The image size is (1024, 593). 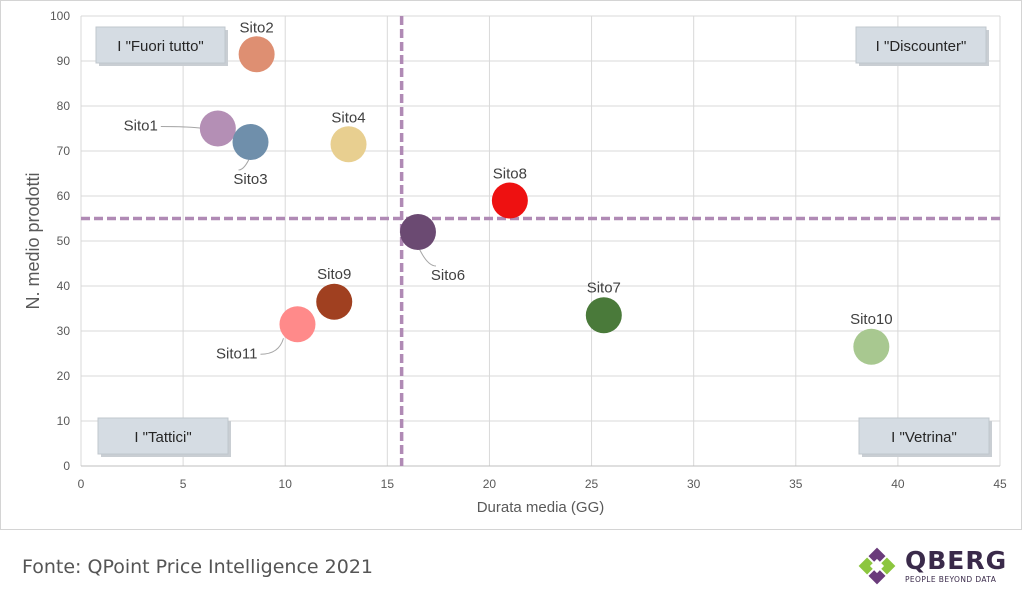 I want to click on data-label-sito2: Sito2, so click(x=257, y=27).